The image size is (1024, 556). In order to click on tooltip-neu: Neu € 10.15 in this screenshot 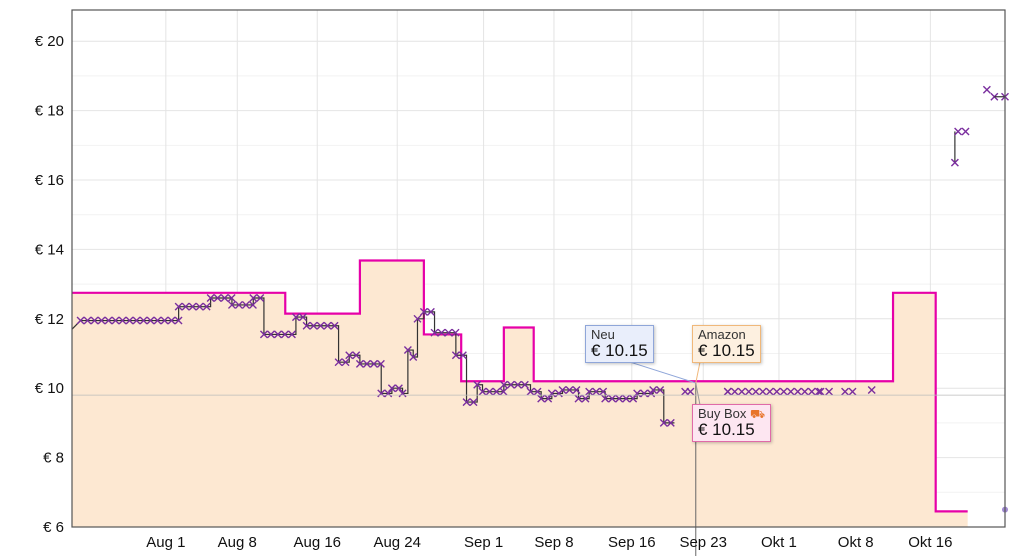, I will do `click(619, 344)`.